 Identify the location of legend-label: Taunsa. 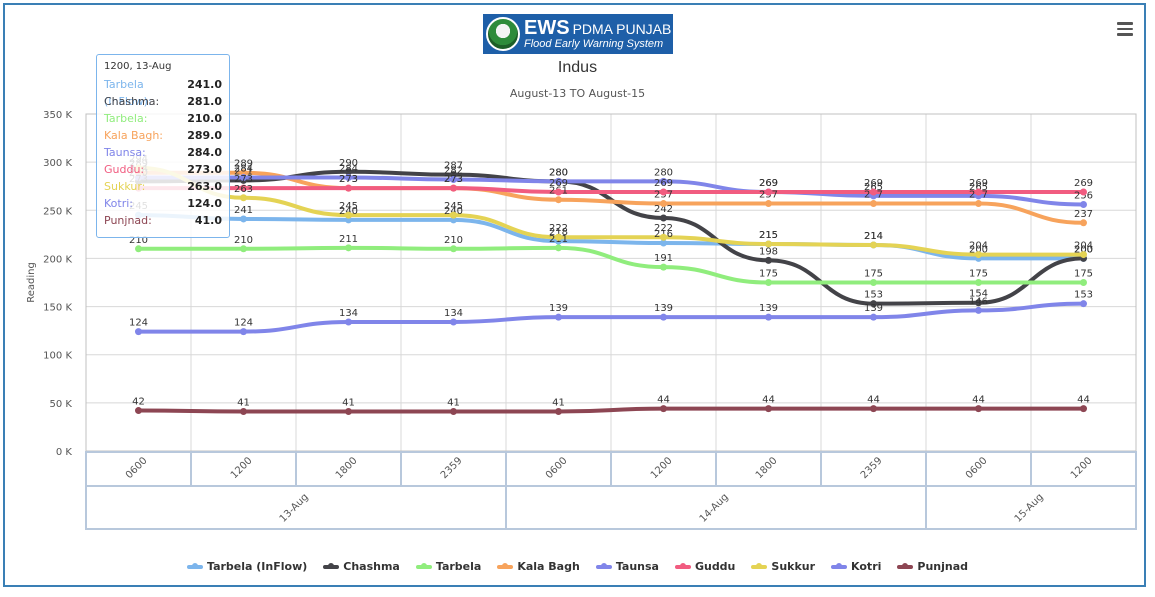
(637, 566).